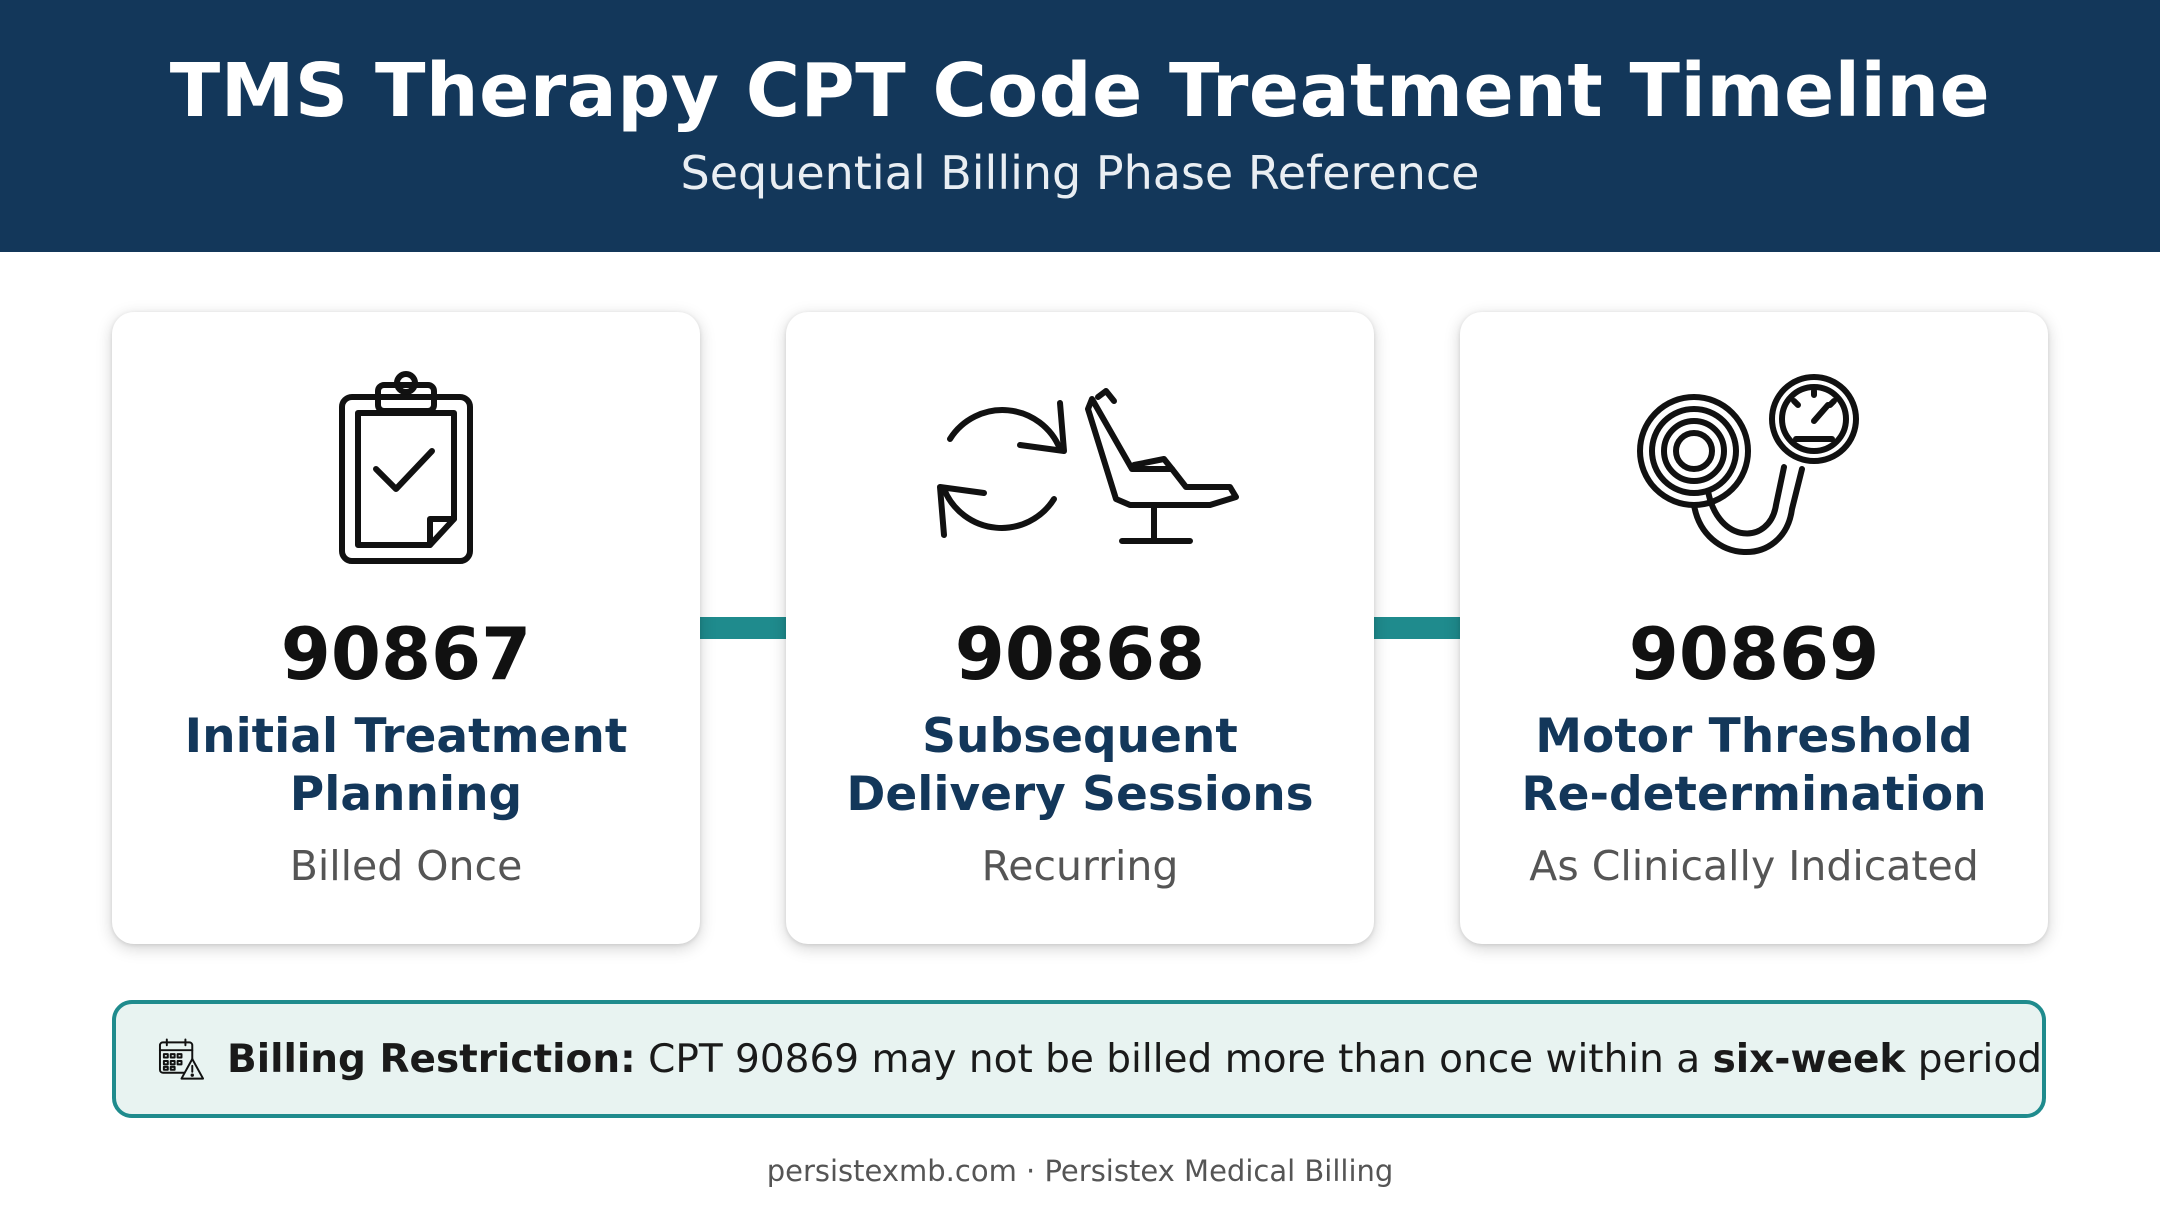 Image resolution: width=2160 pixels, height=1206 pixels. Describe the element at coordinates (1754, 469) in the screenshot. I see `magnetic-coil-and-gauge-icon` at that location.